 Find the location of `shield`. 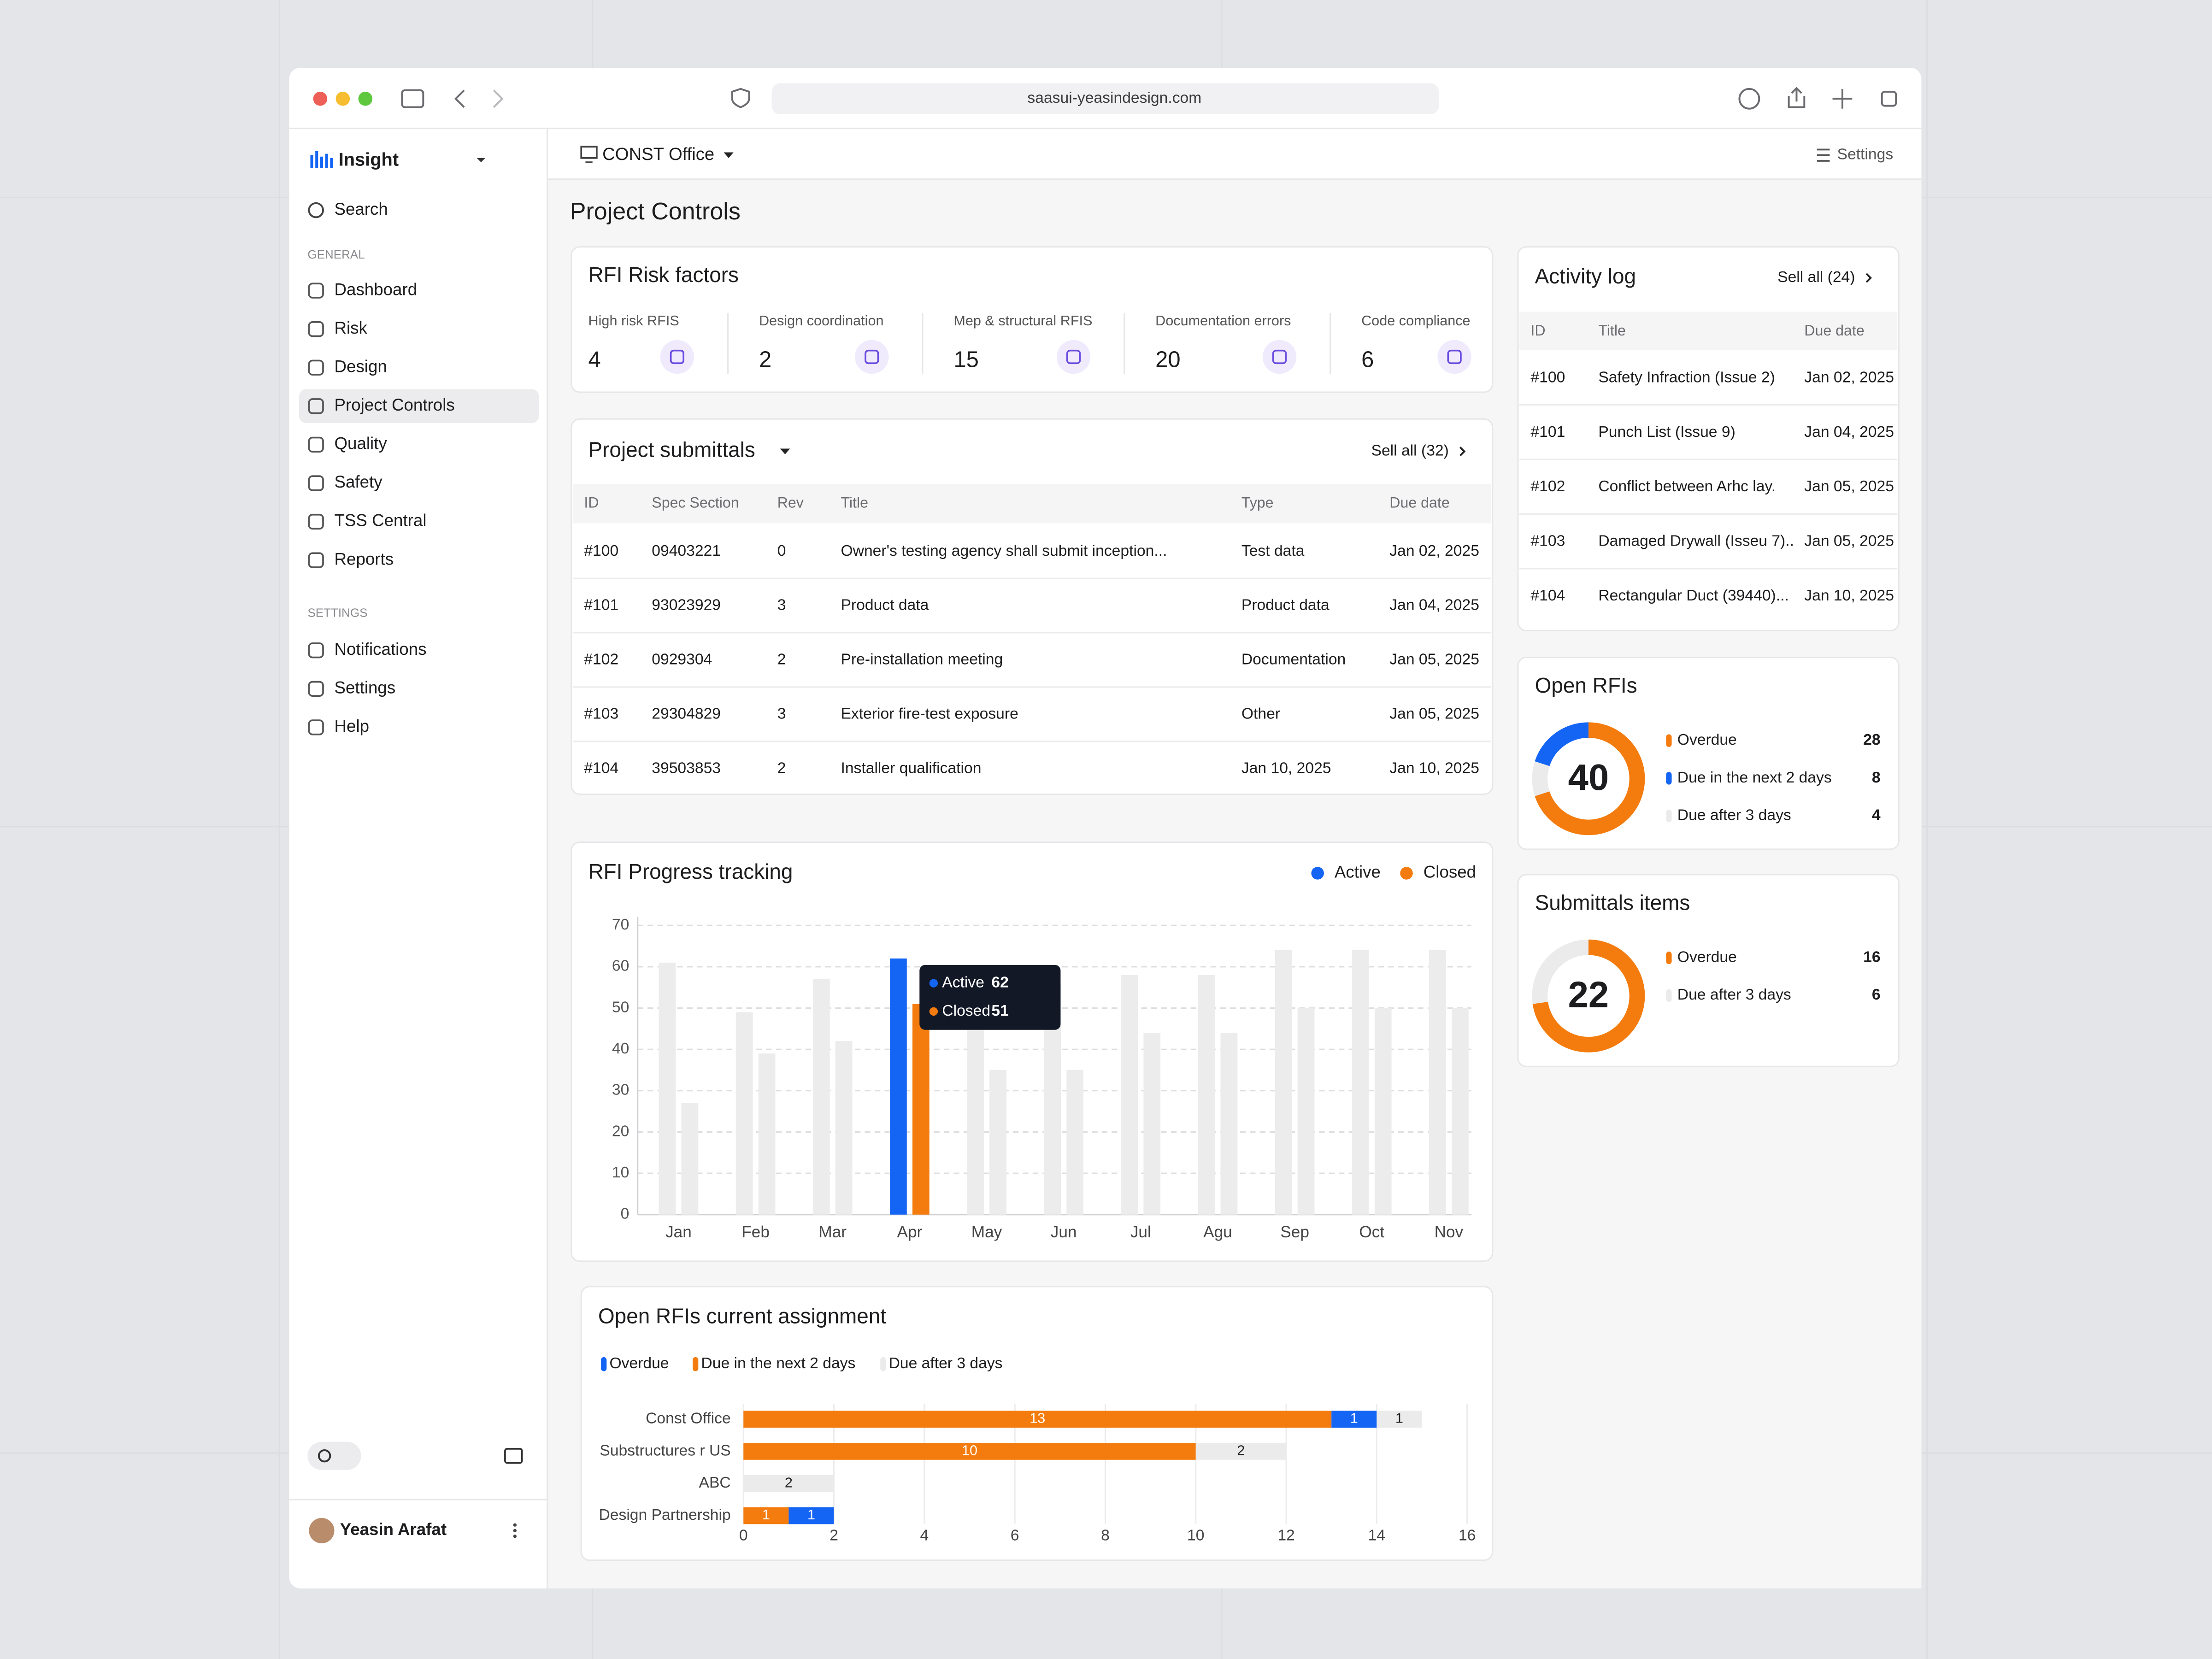

shield is located at coordinates (740, 98).